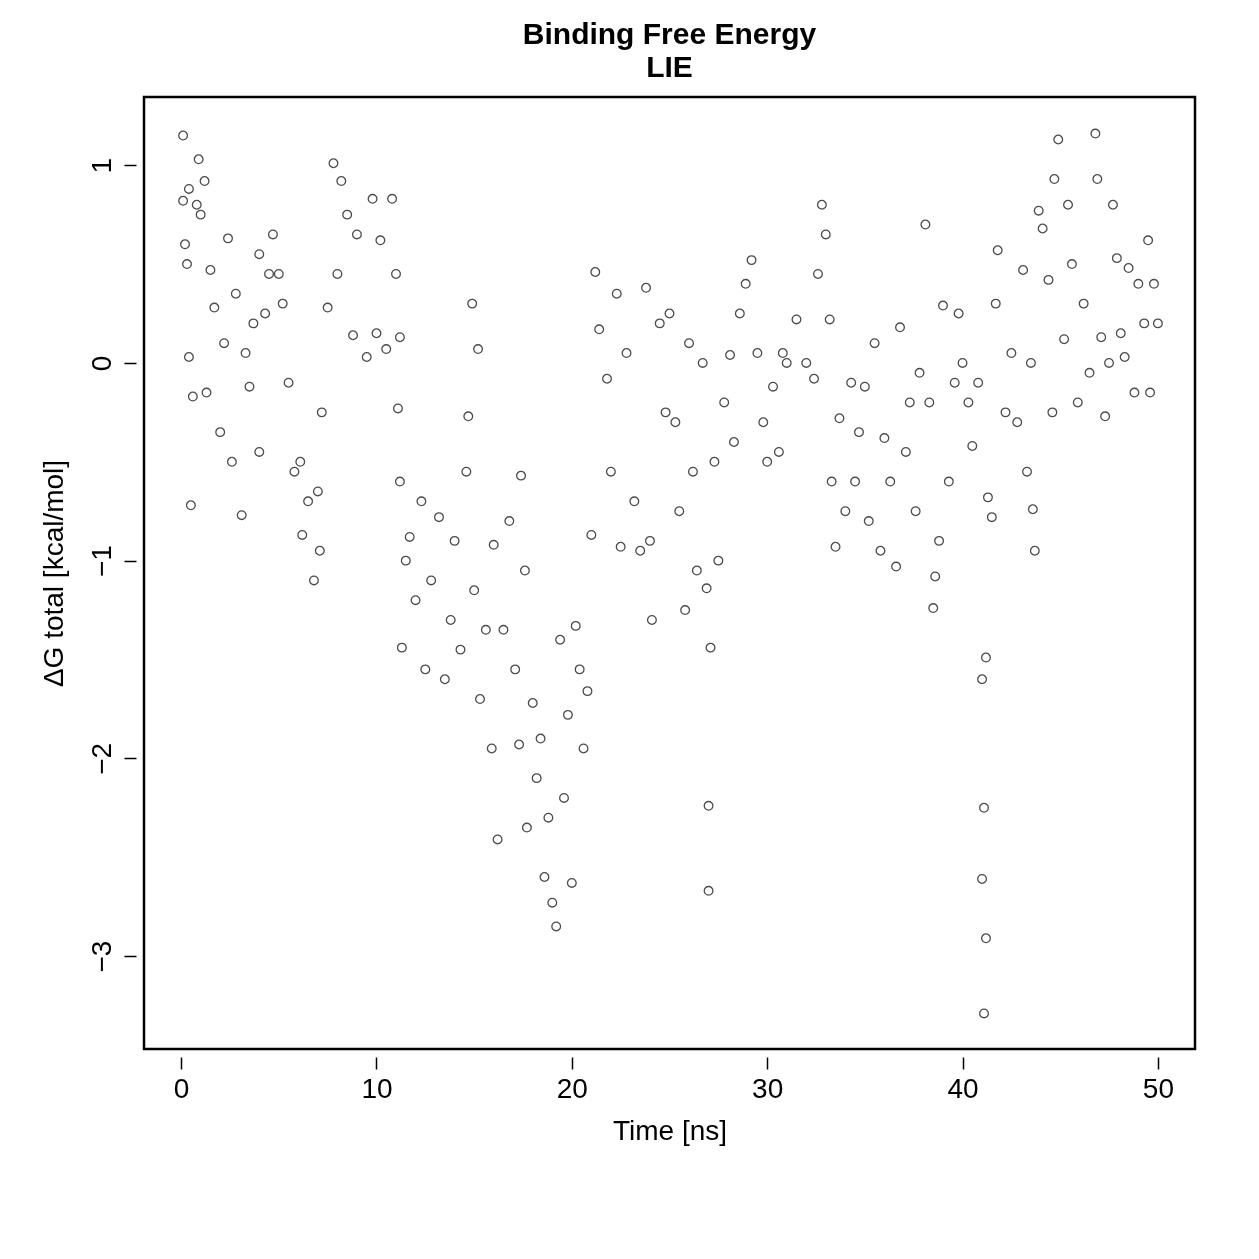 The height and width of the screenshot is (1259, 1259). What do you see at coordinates (768, 1088) in the screenshot?
I see `x-tick-label: 30` at bounding box center [768, 1088].